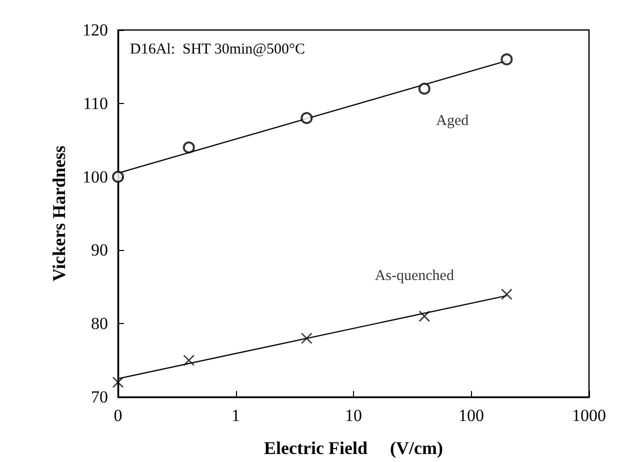 The height and width of the screenshot is (462, 621). What do you see at coordinates (414, 276) in the screenshot?
I see `text: As-quenched` at bounding box center [414, 276].